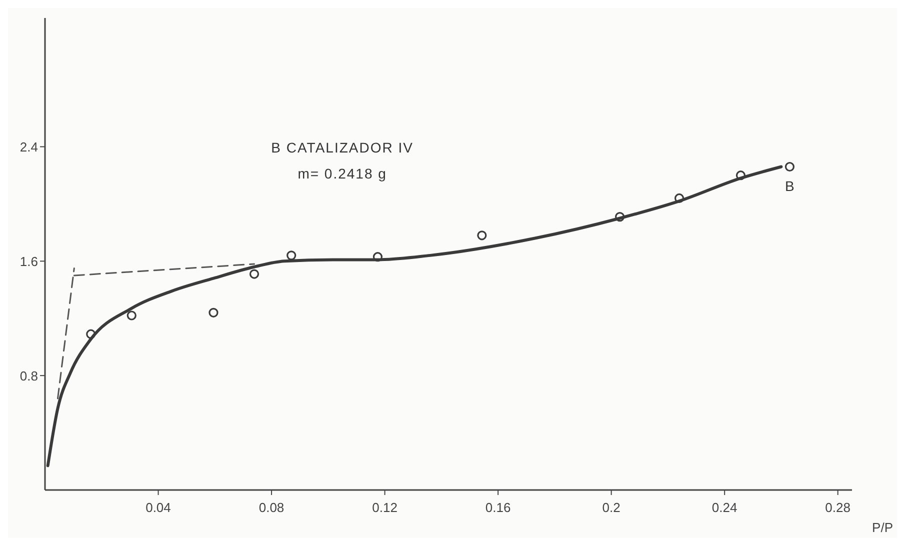 This screenshot has height=547, width=905. What do you see at coordinates (789, 186) in the screenshot?
I see `annotation: B` at bounding box center [789, 186].